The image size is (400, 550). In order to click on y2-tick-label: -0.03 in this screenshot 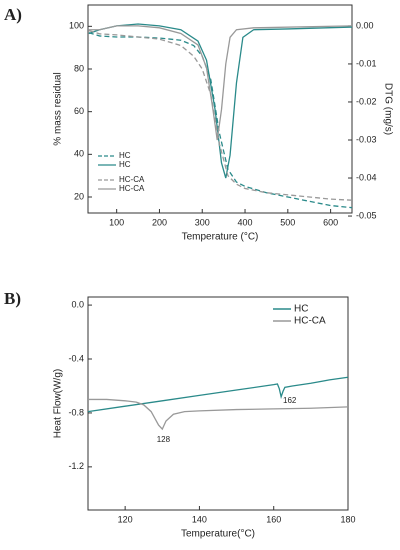, I will do `click(366, 139)`.